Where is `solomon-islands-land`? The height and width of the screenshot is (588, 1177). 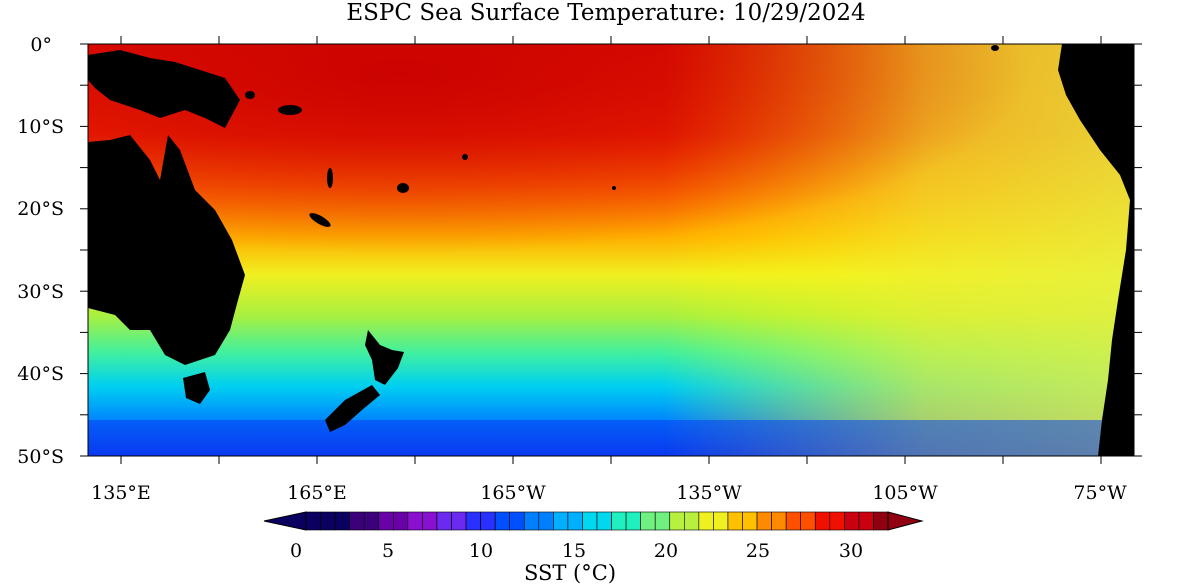 solomon-islands-land is located at coordinates (290, 110).